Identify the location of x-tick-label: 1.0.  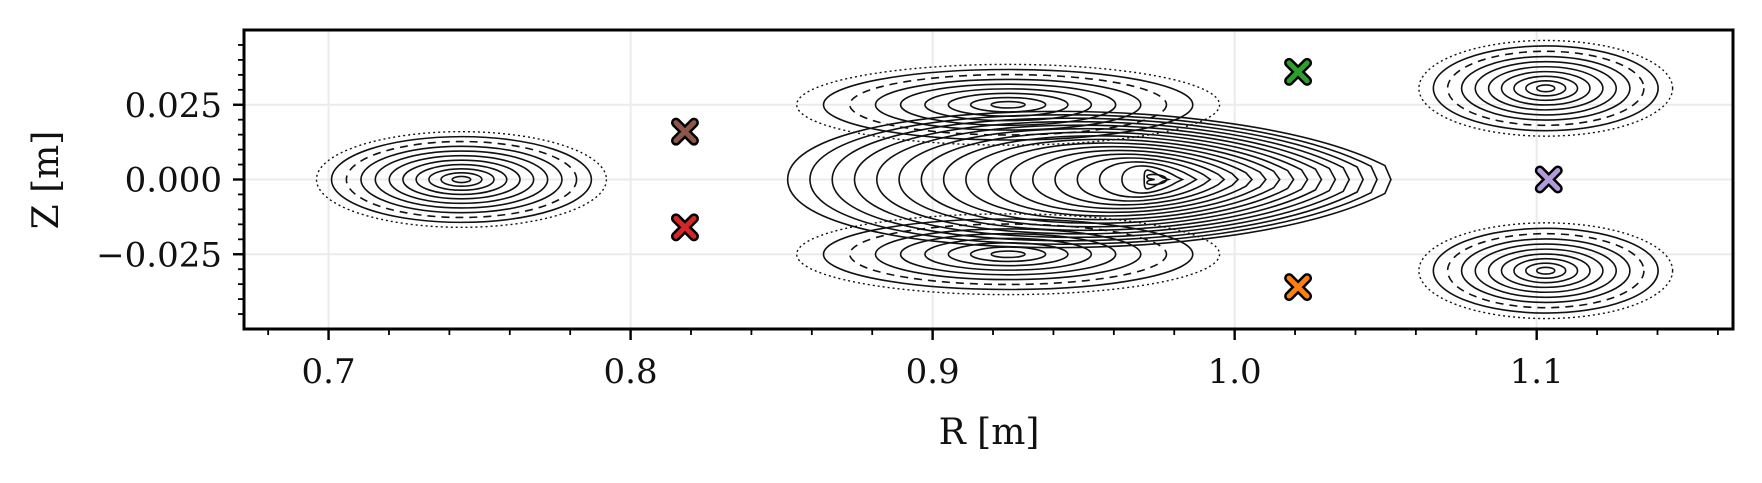
(1235, 372).